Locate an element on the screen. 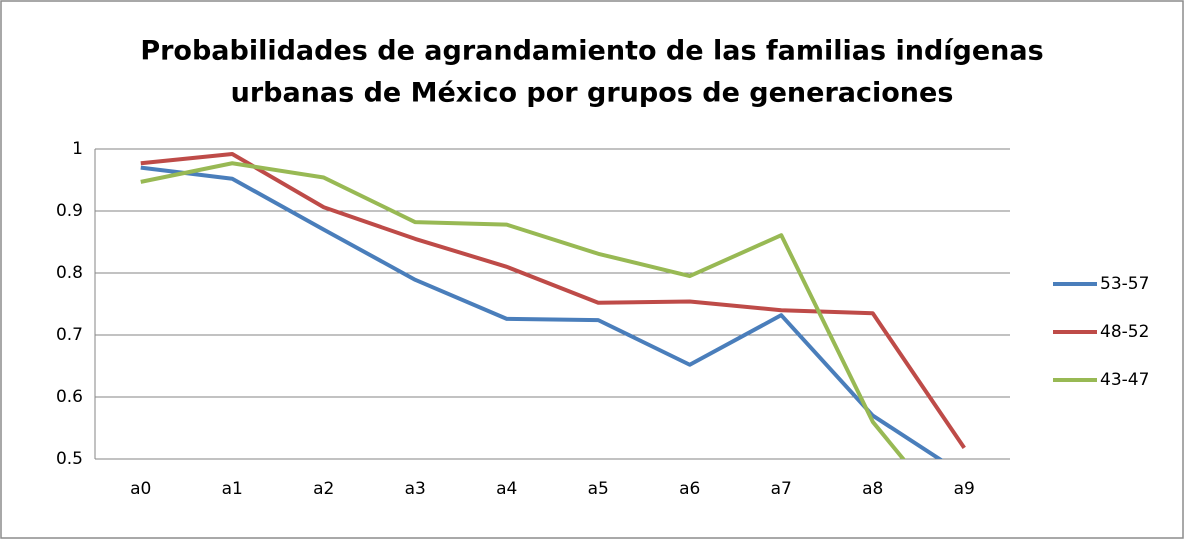 The width and height of the screenshot is (1185, 540). legend-label: 43-47 is located at coordinates (1124, 380).